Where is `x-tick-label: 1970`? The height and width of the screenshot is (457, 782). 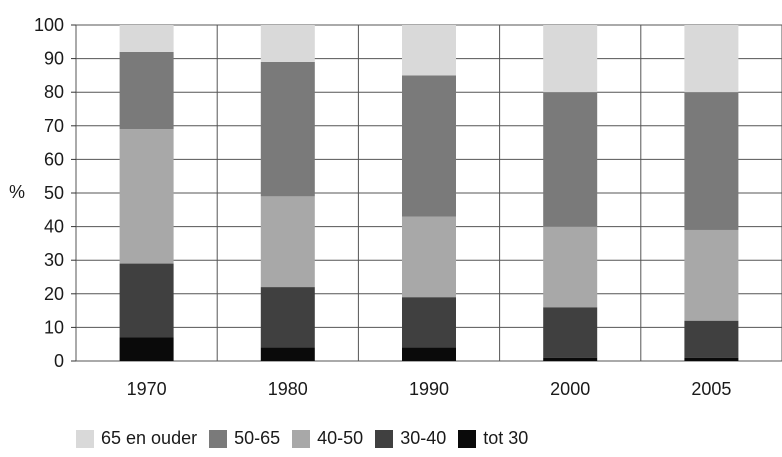
x-tick-label: 1970 is located at coordinates (147, 389).